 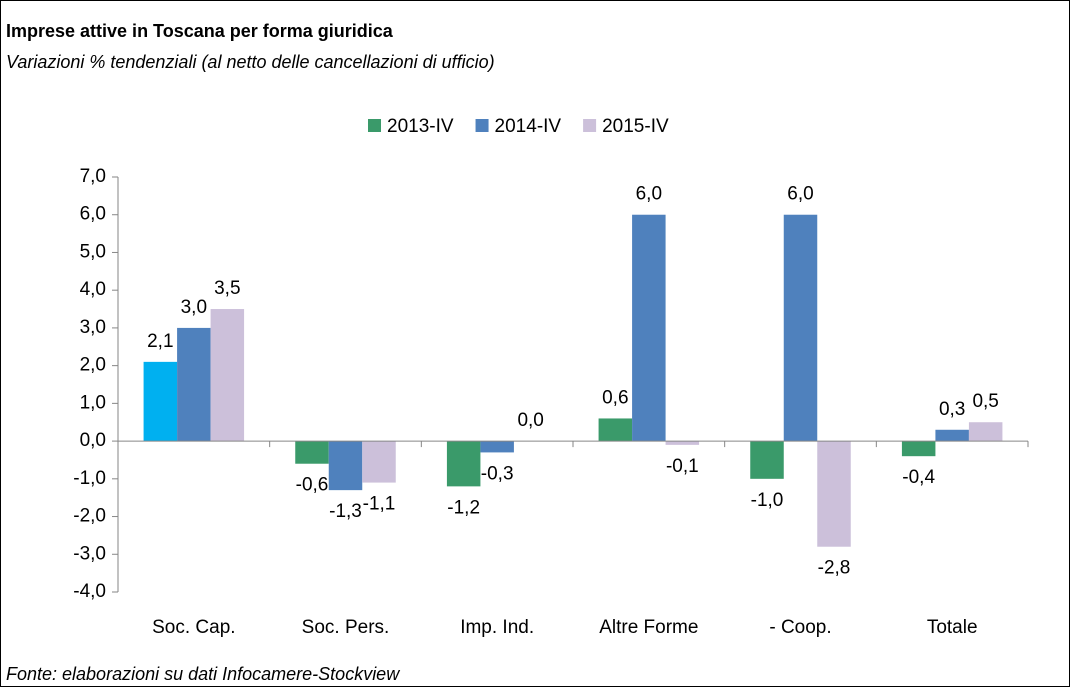 What do you see at coordinates (800, 627) in the screenshot?
I see `x-tick-label: - Coop.` at bounding box center [800, 627].